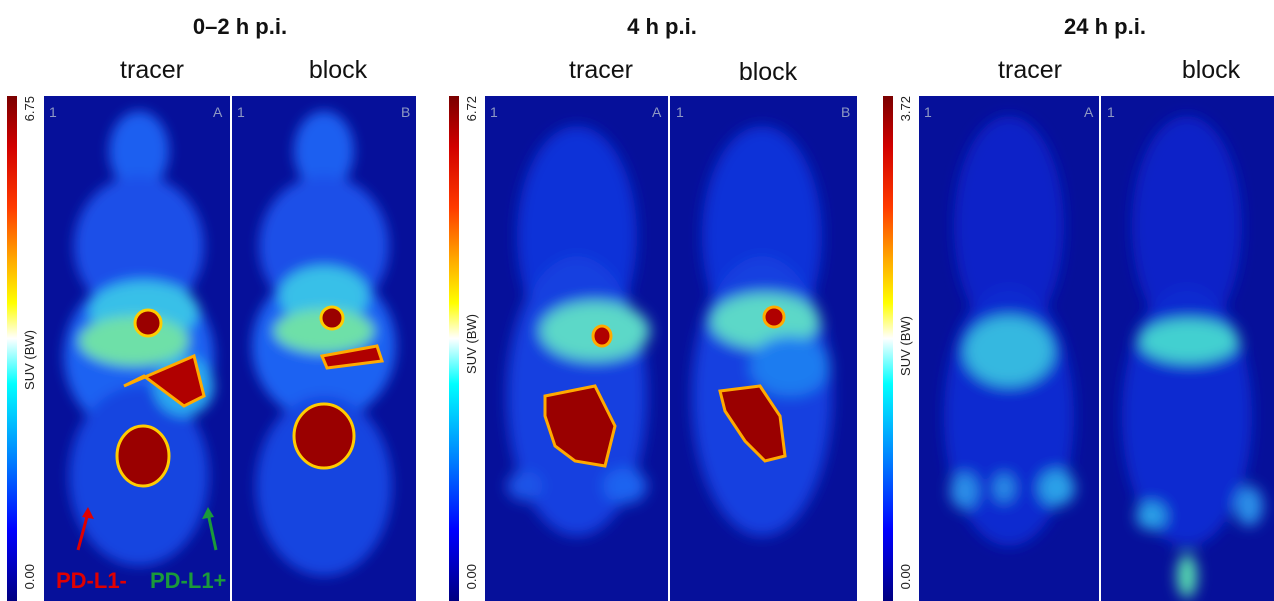 This screenshot has height=601, width=1274. Describe the element at coordinates (91, 580) in the screenshot. I see `pd-l1-negative-label: PD-L1-` at that location.